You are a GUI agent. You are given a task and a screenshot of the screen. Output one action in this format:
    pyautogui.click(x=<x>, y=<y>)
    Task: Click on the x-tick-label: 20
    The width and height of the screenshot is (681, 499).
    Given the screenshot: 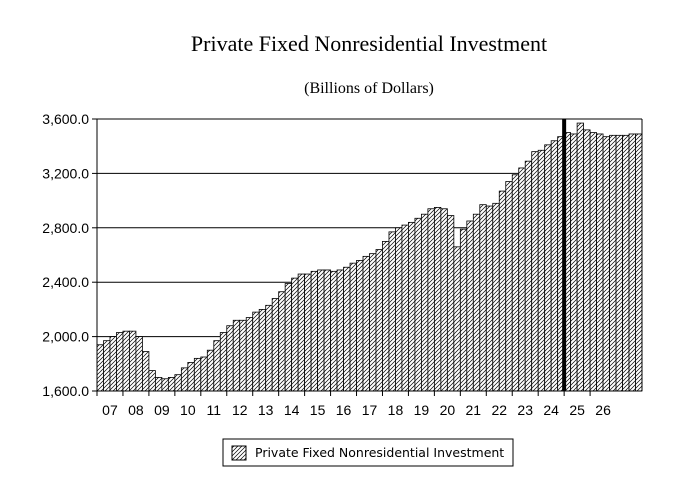 What is the action you would take?
    pyautogui.click(x=448, y=410)
    